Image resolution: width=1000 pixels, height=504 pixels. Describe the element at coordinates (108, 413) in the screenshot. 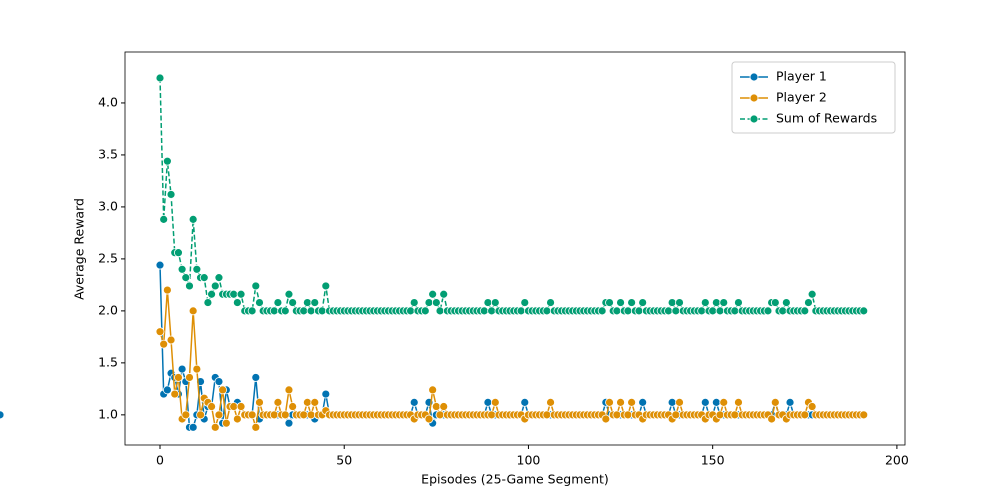

I see `y-tick-label: 1.0` at that location.